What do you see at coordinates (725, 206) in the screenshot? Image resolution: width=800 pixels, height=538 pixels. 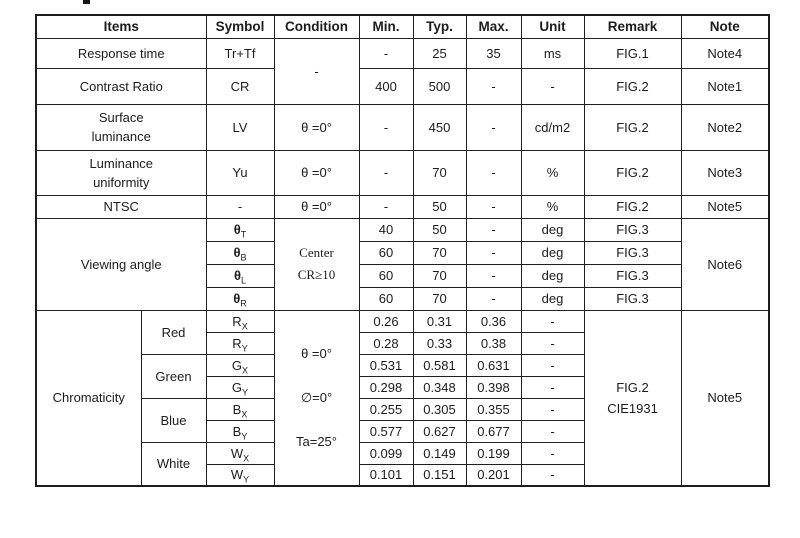 I see `note-cell: Note5` at bounding box center [725, 206].